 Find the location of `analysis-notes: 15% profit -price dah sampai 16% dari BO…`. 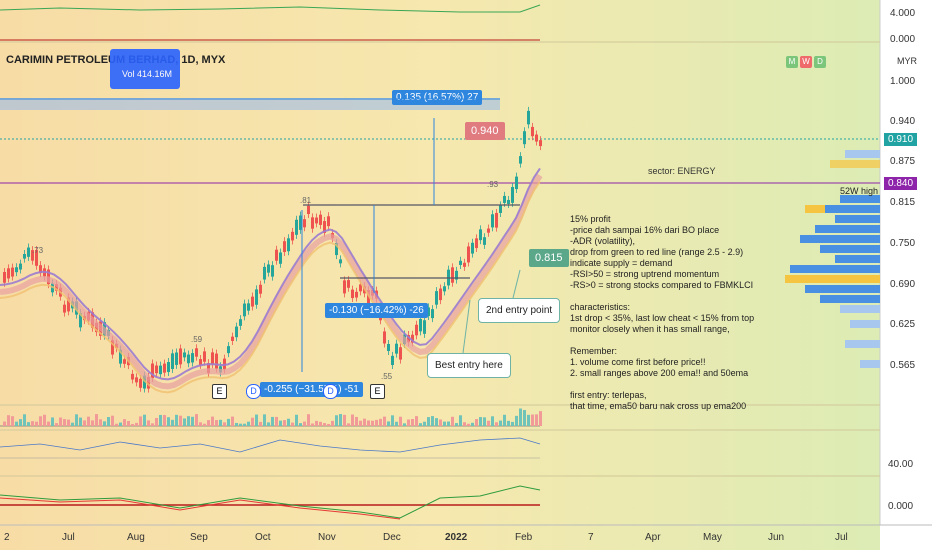

analysis-notes: 15% profit -price dah sampai 16% dari BO… is located at coordinates (662, 312).